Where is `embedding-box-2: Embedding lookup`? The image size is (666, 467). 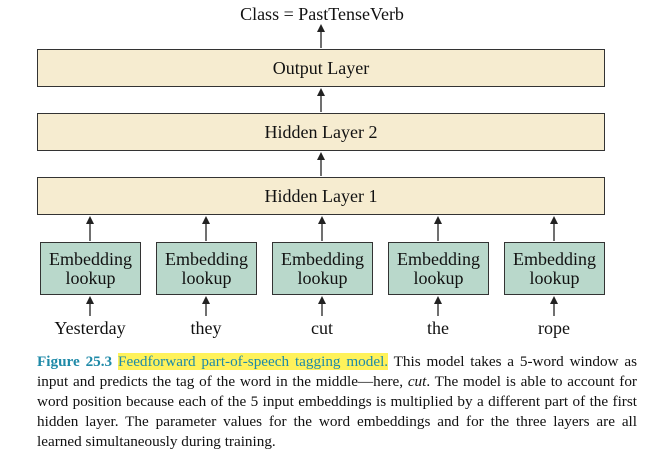
embedding-box-2: Embedding lookup is located at coordinates (206, 268).